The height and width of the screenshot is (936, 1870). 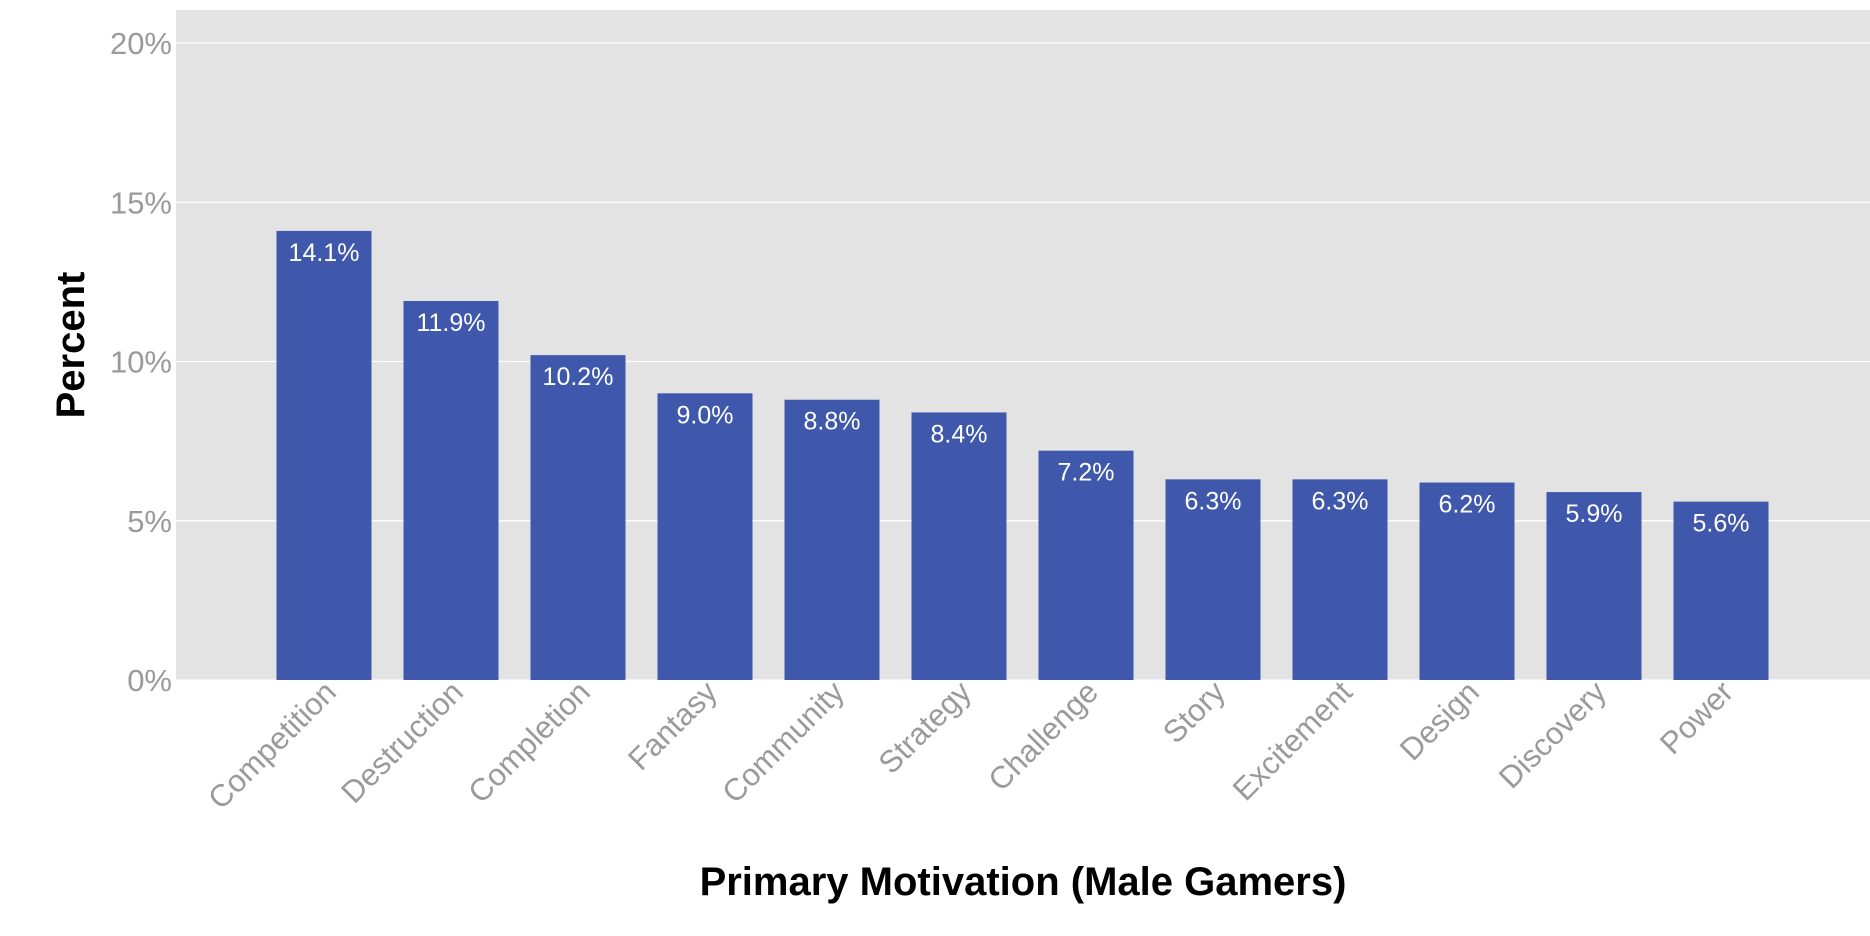 What do you see at coordinates (1594, 586) in the screenshot?
I see `bar-discovery` at bounding box center [1594, 586].